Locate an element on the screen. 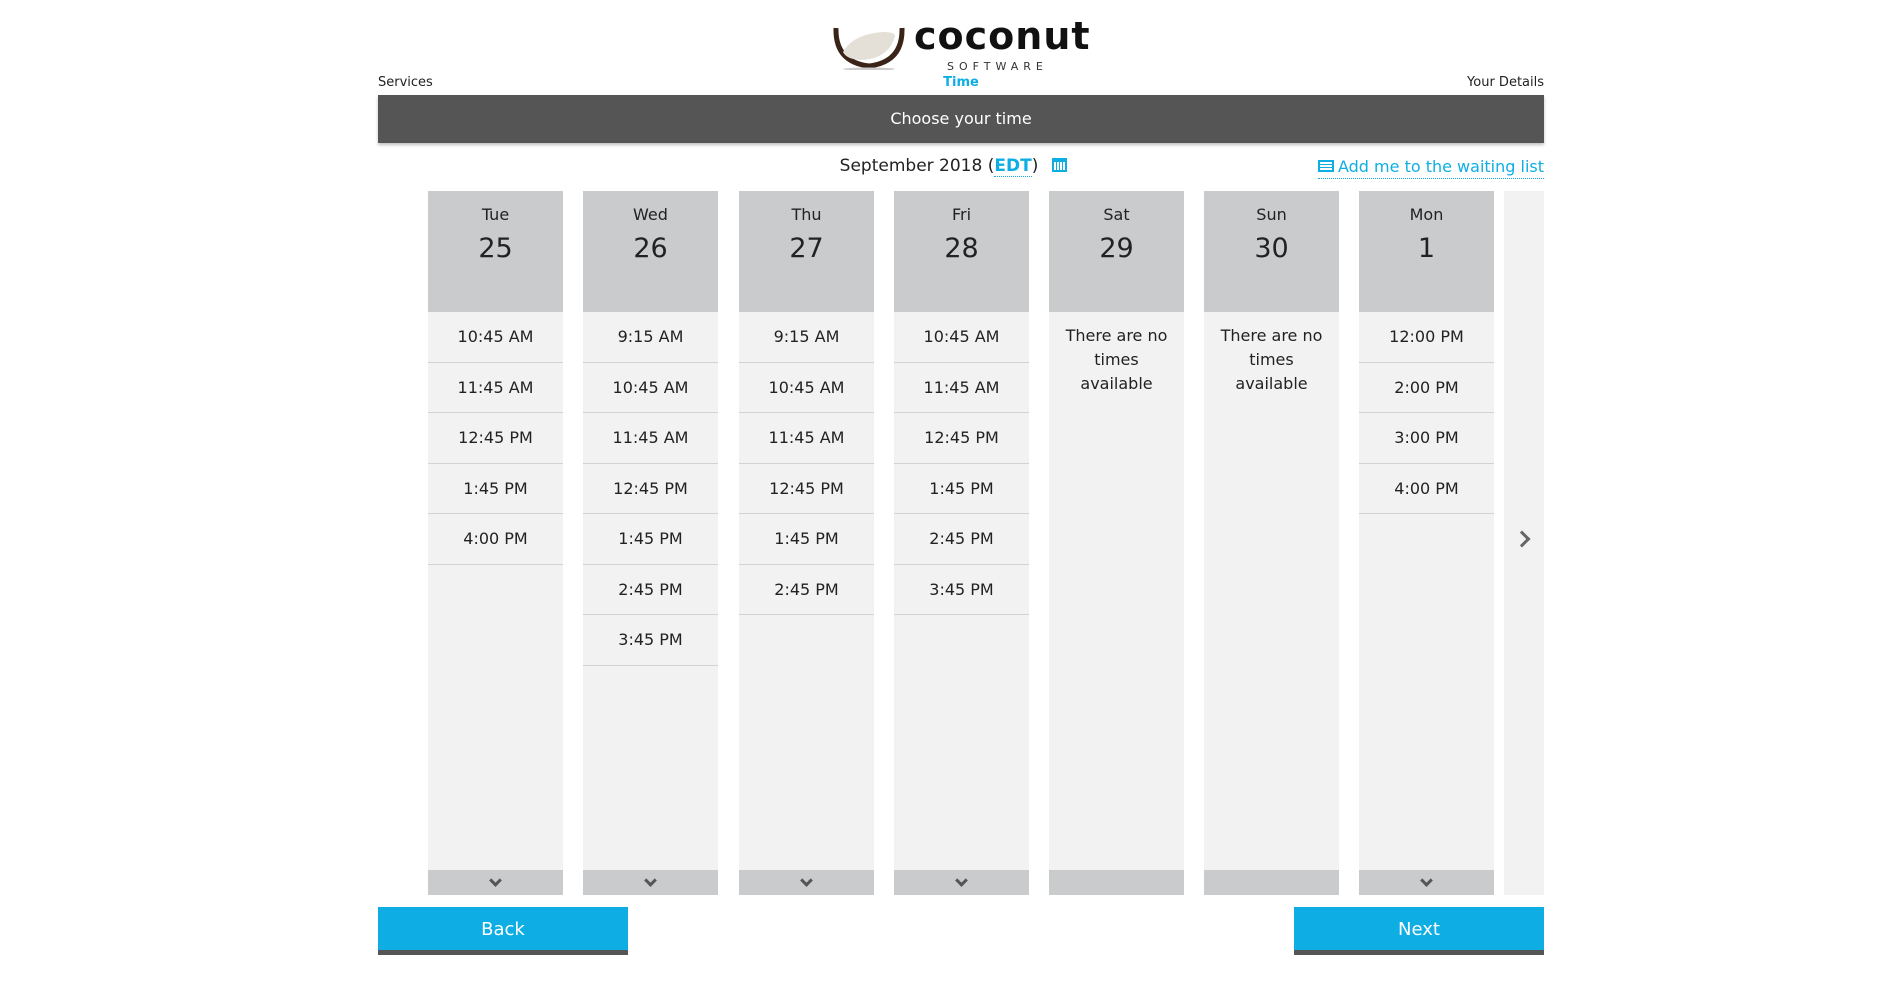 The height and width of the screenshot is (983, 1901). month-label: September 2018 is located at coordinates (911, 166).